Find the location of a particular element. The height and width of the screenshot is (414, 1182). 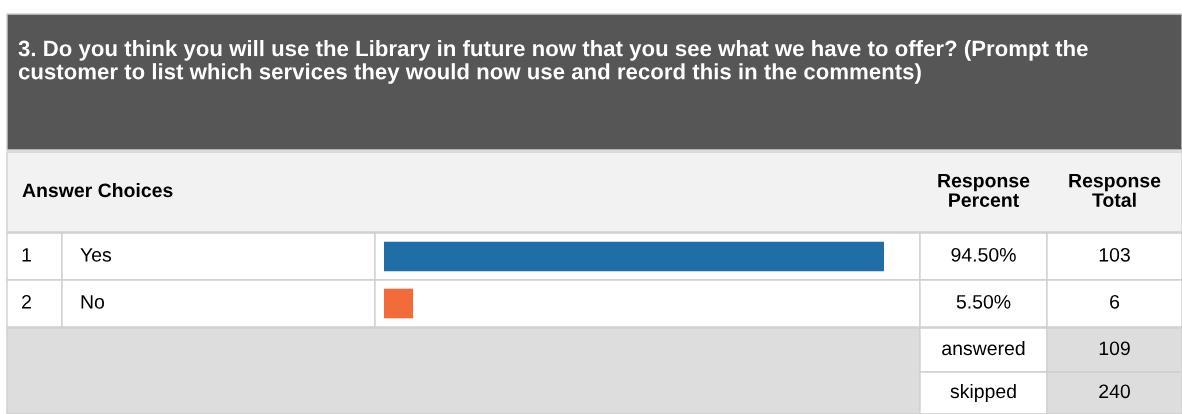

text: 2 is located at coordinates (26, 301).